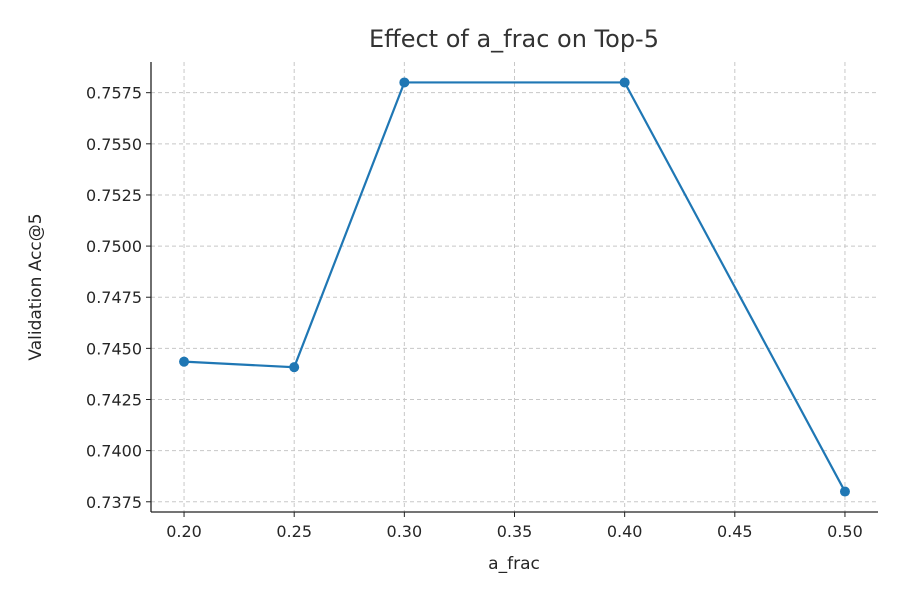 The width and height of the screenshot is (900, 600). What do you see at coordinates (184, 531) in the screenshot?
I see `x-tick-label: 0.20` at bounding box center [184, 531].